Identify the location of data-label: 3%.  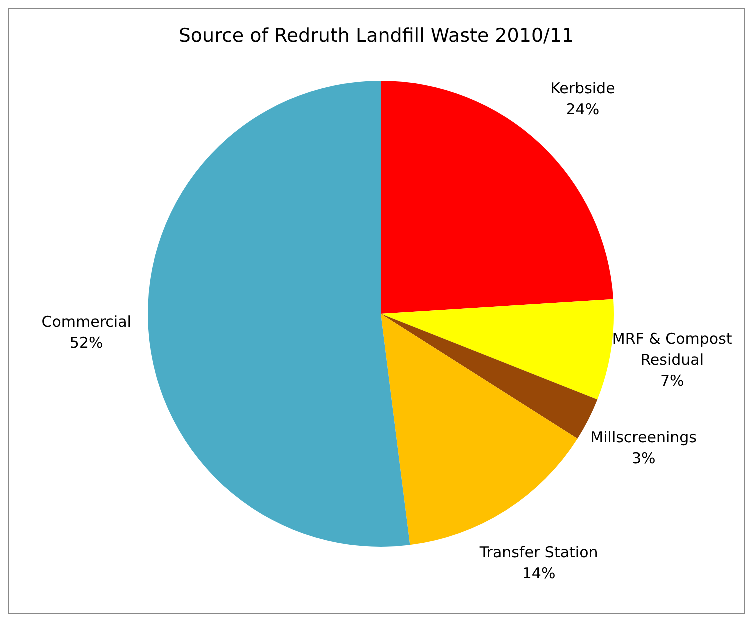
(644, 458).